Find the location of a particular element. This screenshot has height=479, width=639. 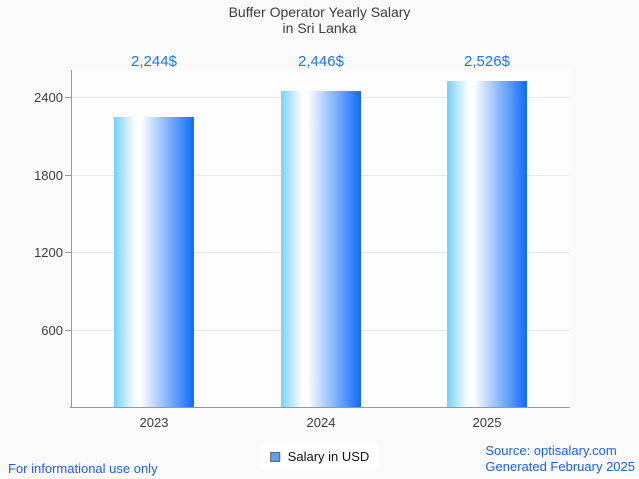

x-axis-label: 2023 is located at coordinates (154, 422).